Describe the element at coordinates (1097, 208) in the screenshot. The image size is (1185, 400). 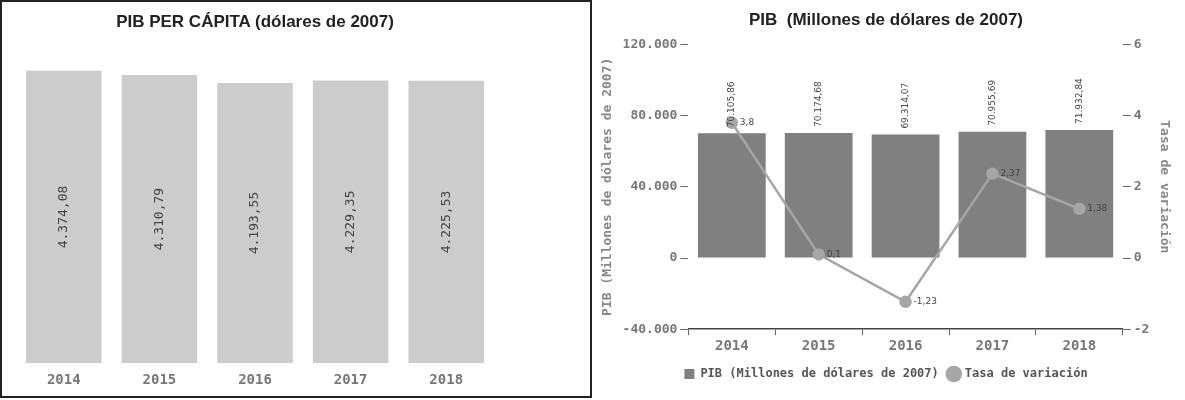
I see `data-label: 1,38` at that location.